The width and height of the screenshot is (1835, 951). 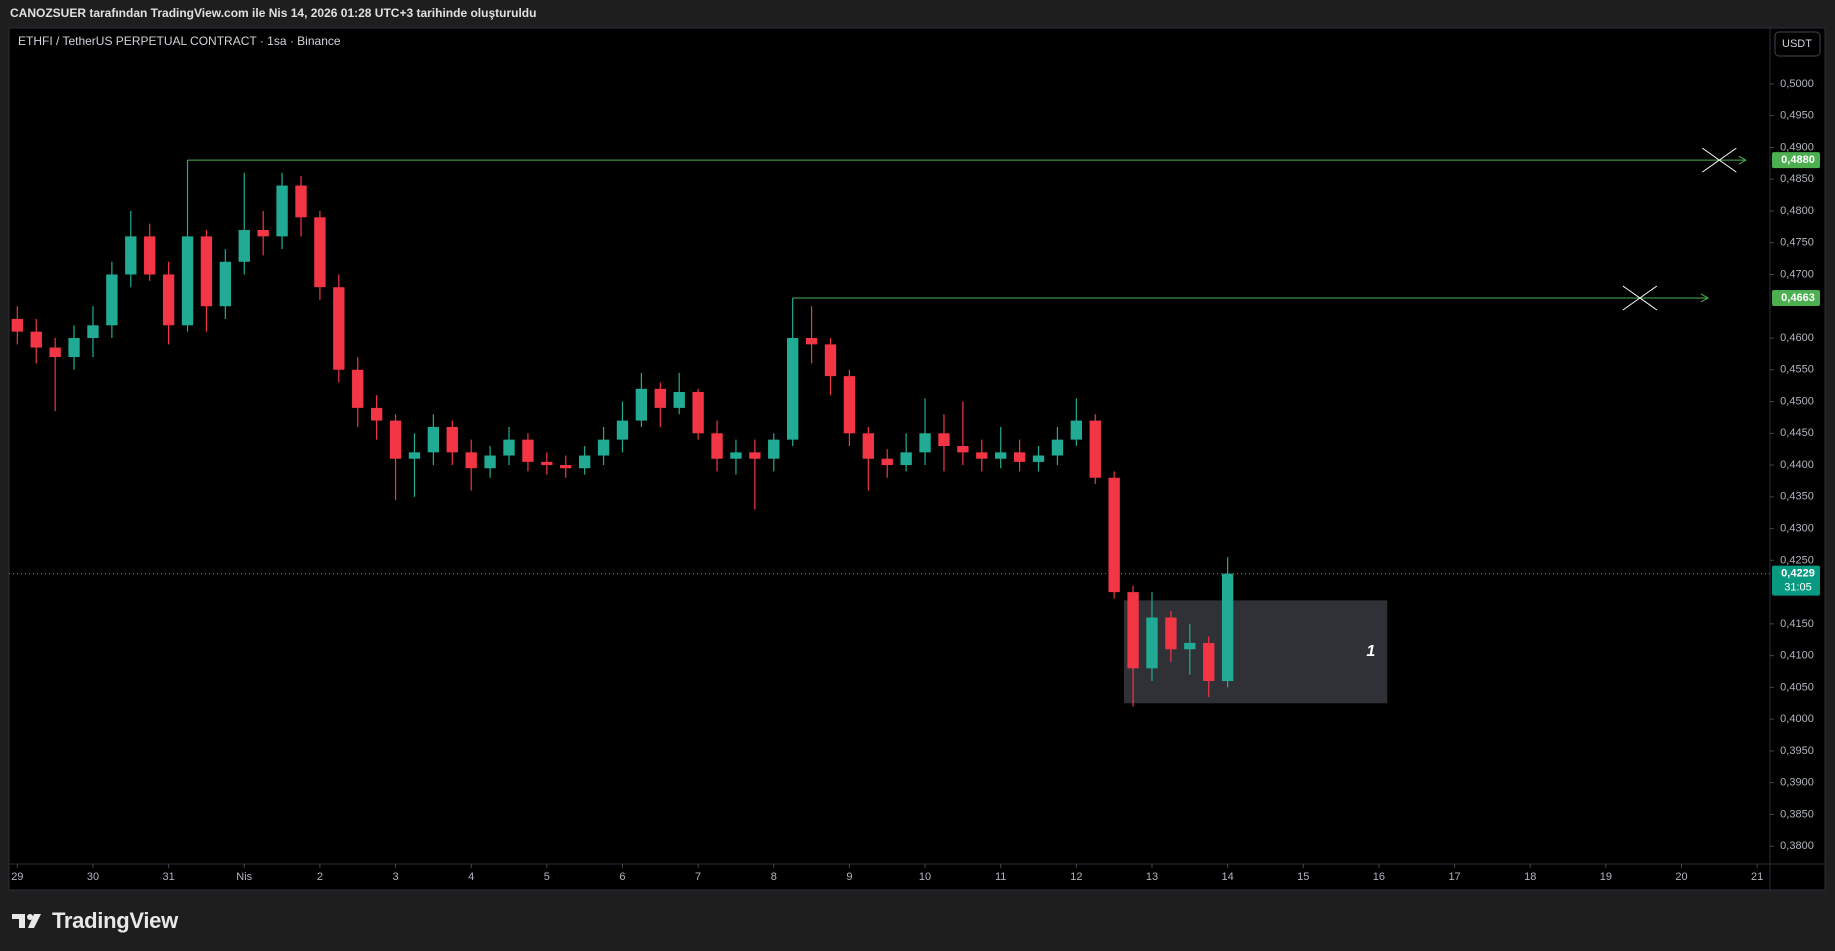 What do you see at coordinates (1797, 433) in the screenshot?
I see `y-tick-label: 0,4450` at bounding box center [1797, 433].